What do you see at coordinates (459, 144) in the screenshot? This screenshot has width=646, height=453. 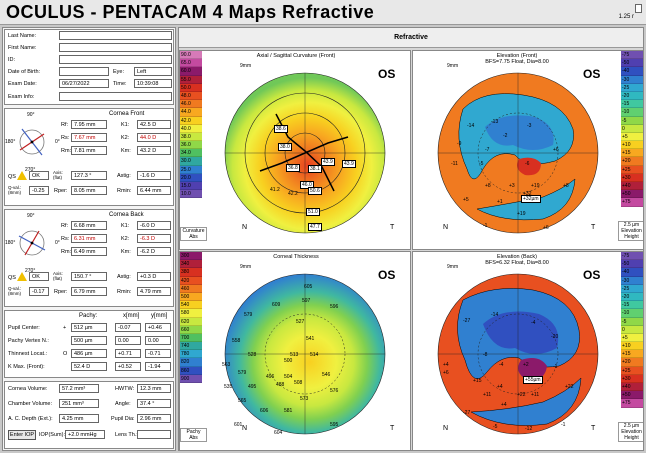 I see `map-value: -9` at bounding box center [459, 144].